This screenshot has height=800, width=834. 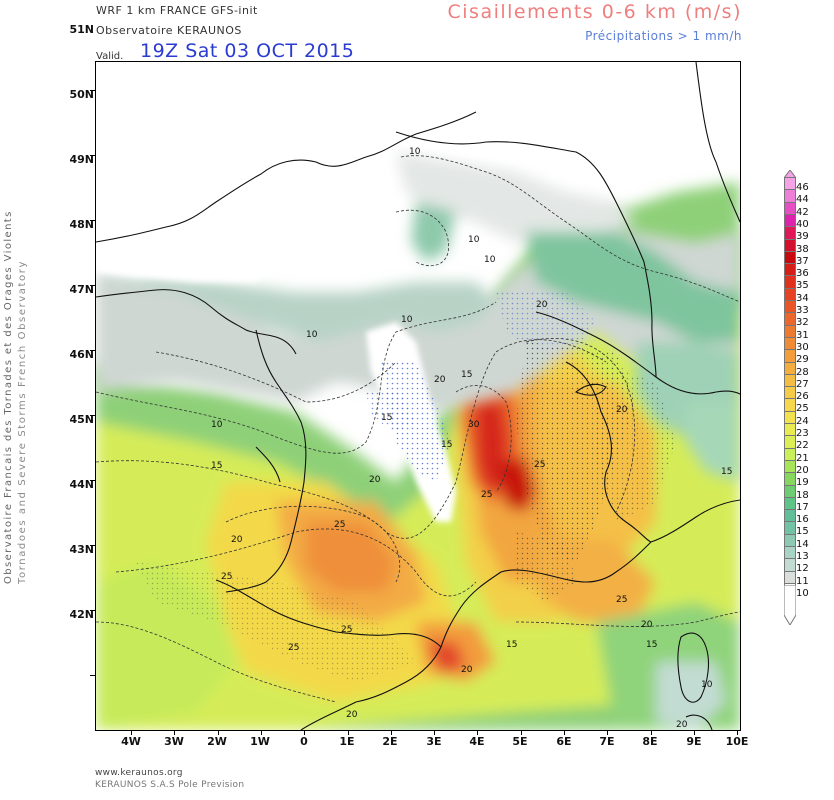 I want to click on colorbar-label: 29, so click(x=802, y=360).